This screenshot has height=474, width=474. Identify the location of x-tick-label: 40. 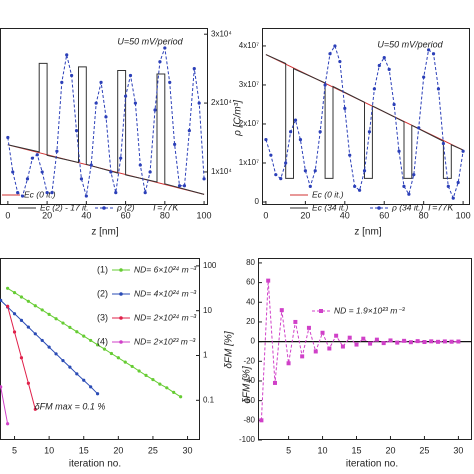
(345, 215).